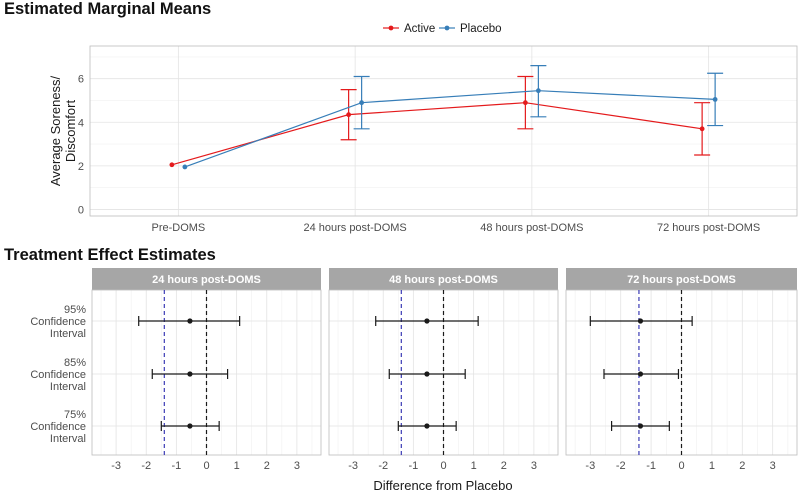 Image resolution: width=800 pixels, height=495 pixels. I want to click on y-axis-label-line-2: Discomfort, so click(70, 131).